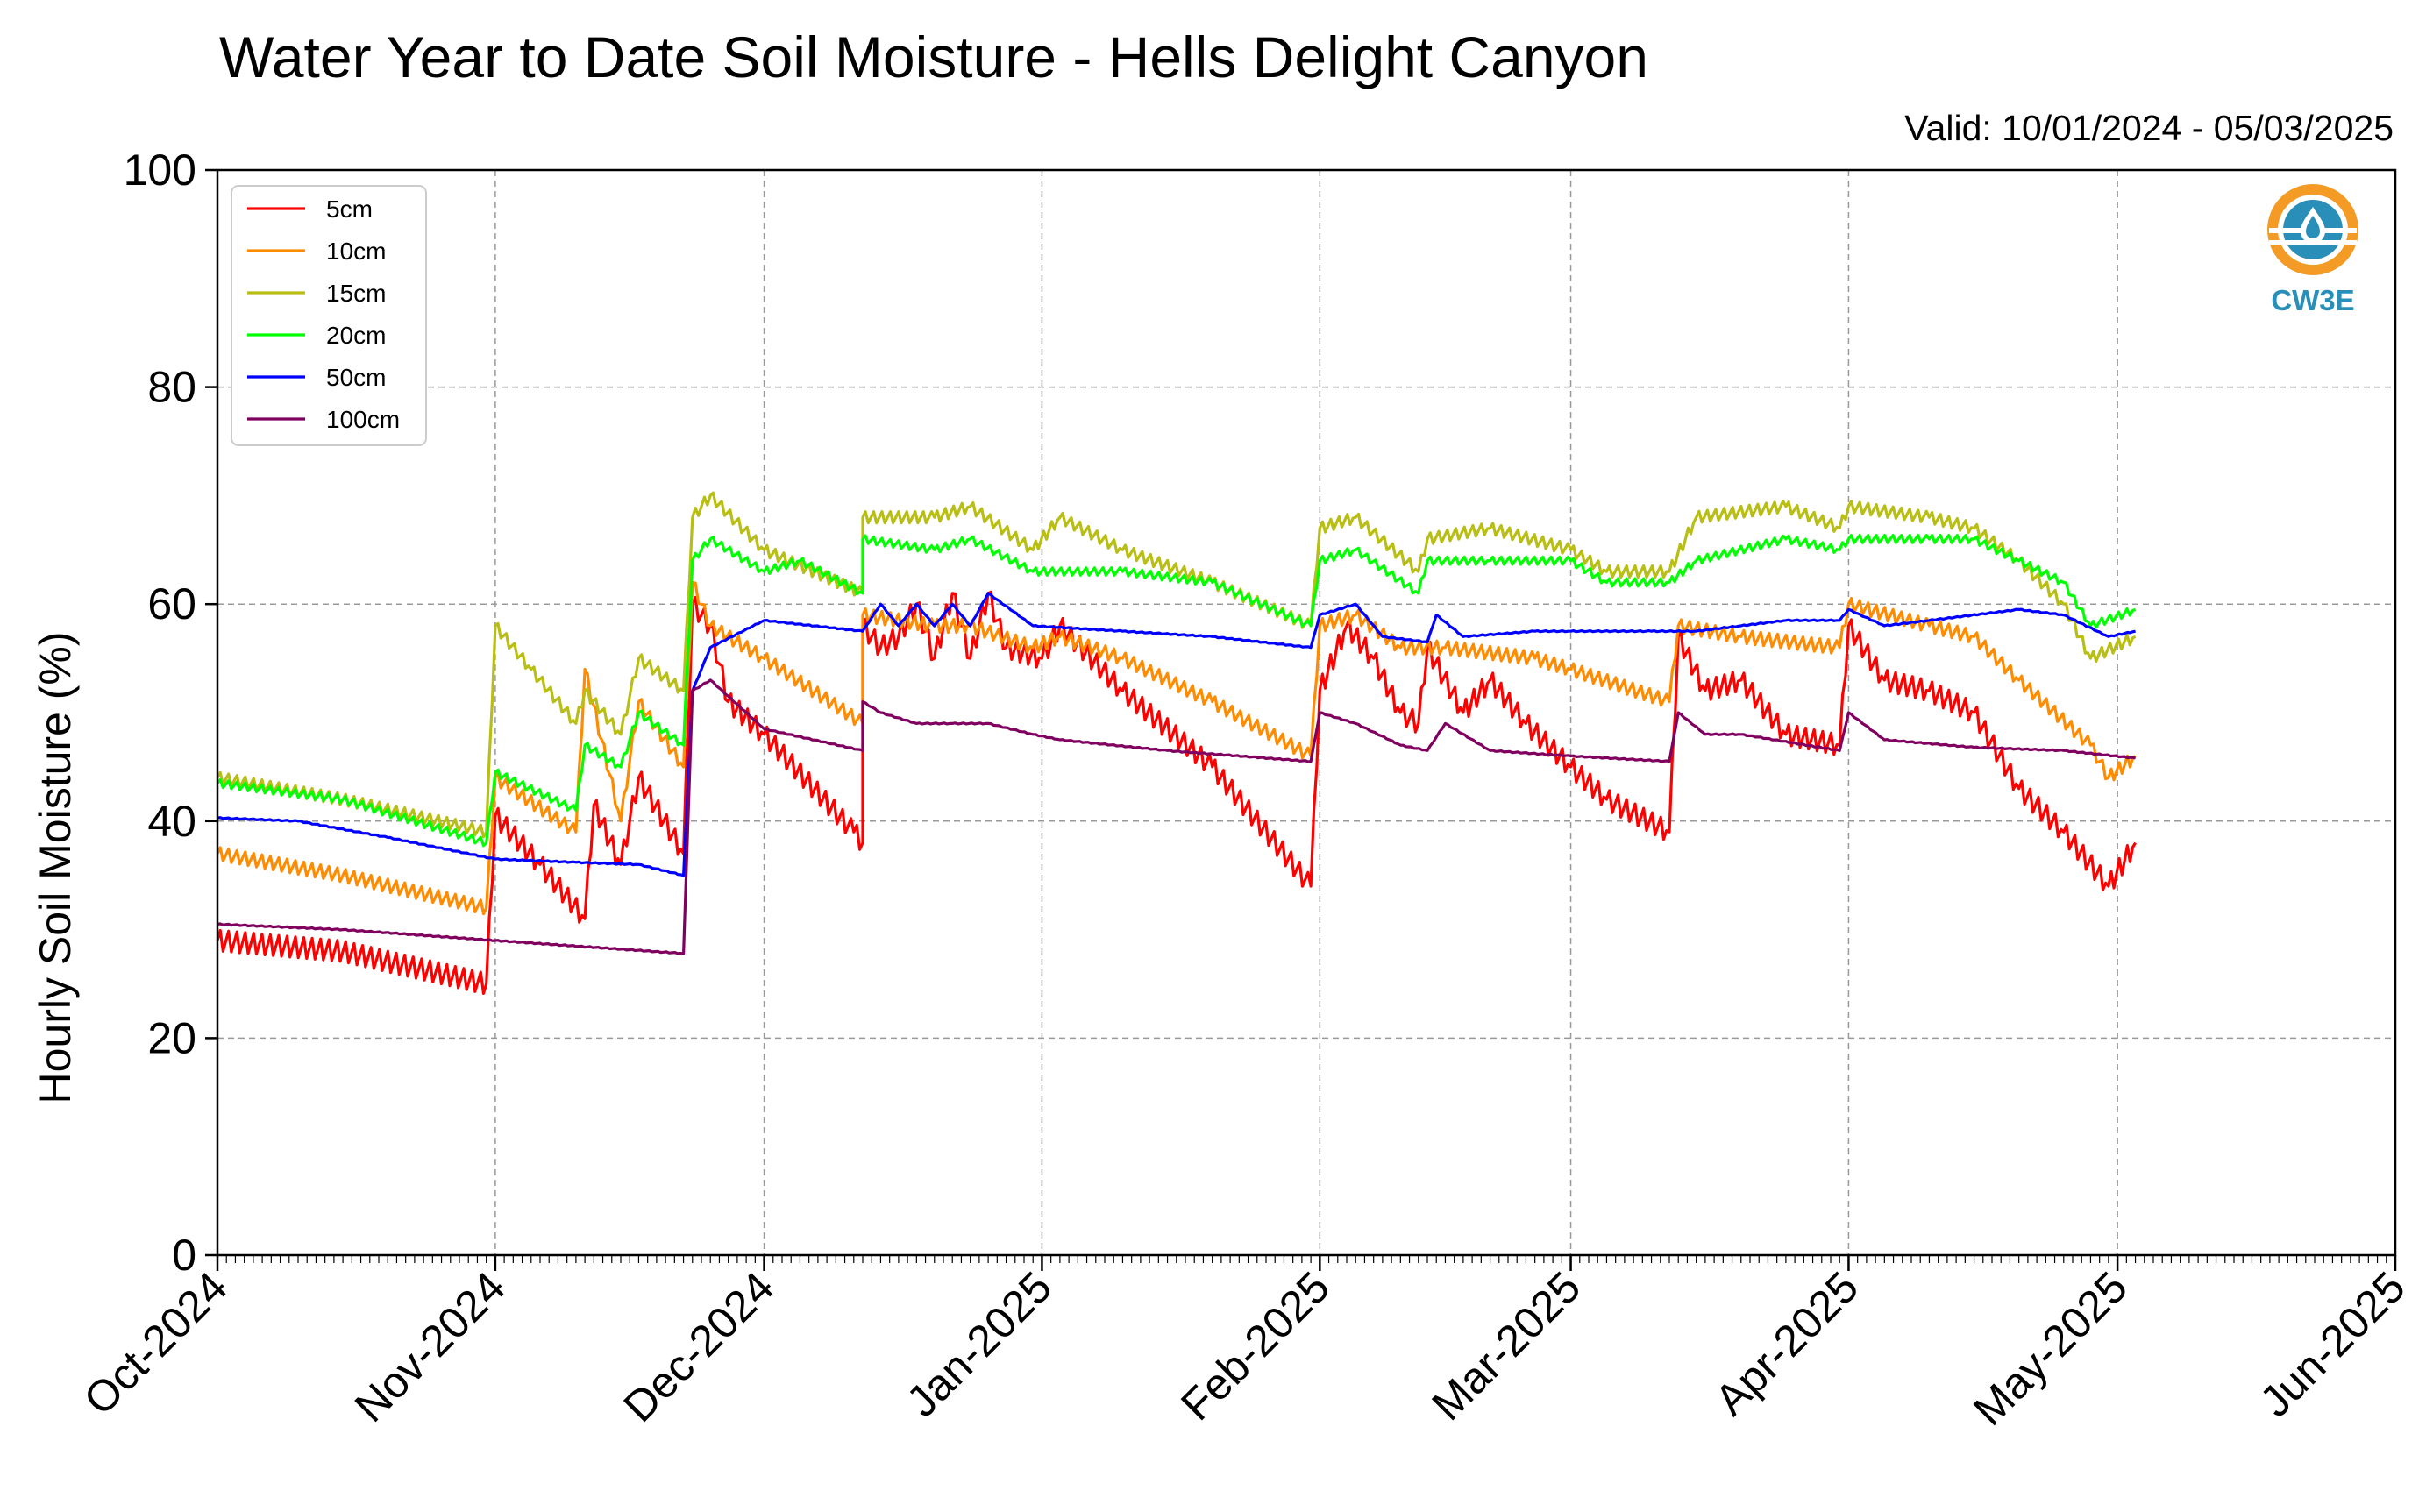 The width and height of the screenshot is (2426, 1512). What do you see at coordinates (979, 1344) in the screenshot?
I see `x-tick-label: Jan-2025` at bounding box center [979, 1344].